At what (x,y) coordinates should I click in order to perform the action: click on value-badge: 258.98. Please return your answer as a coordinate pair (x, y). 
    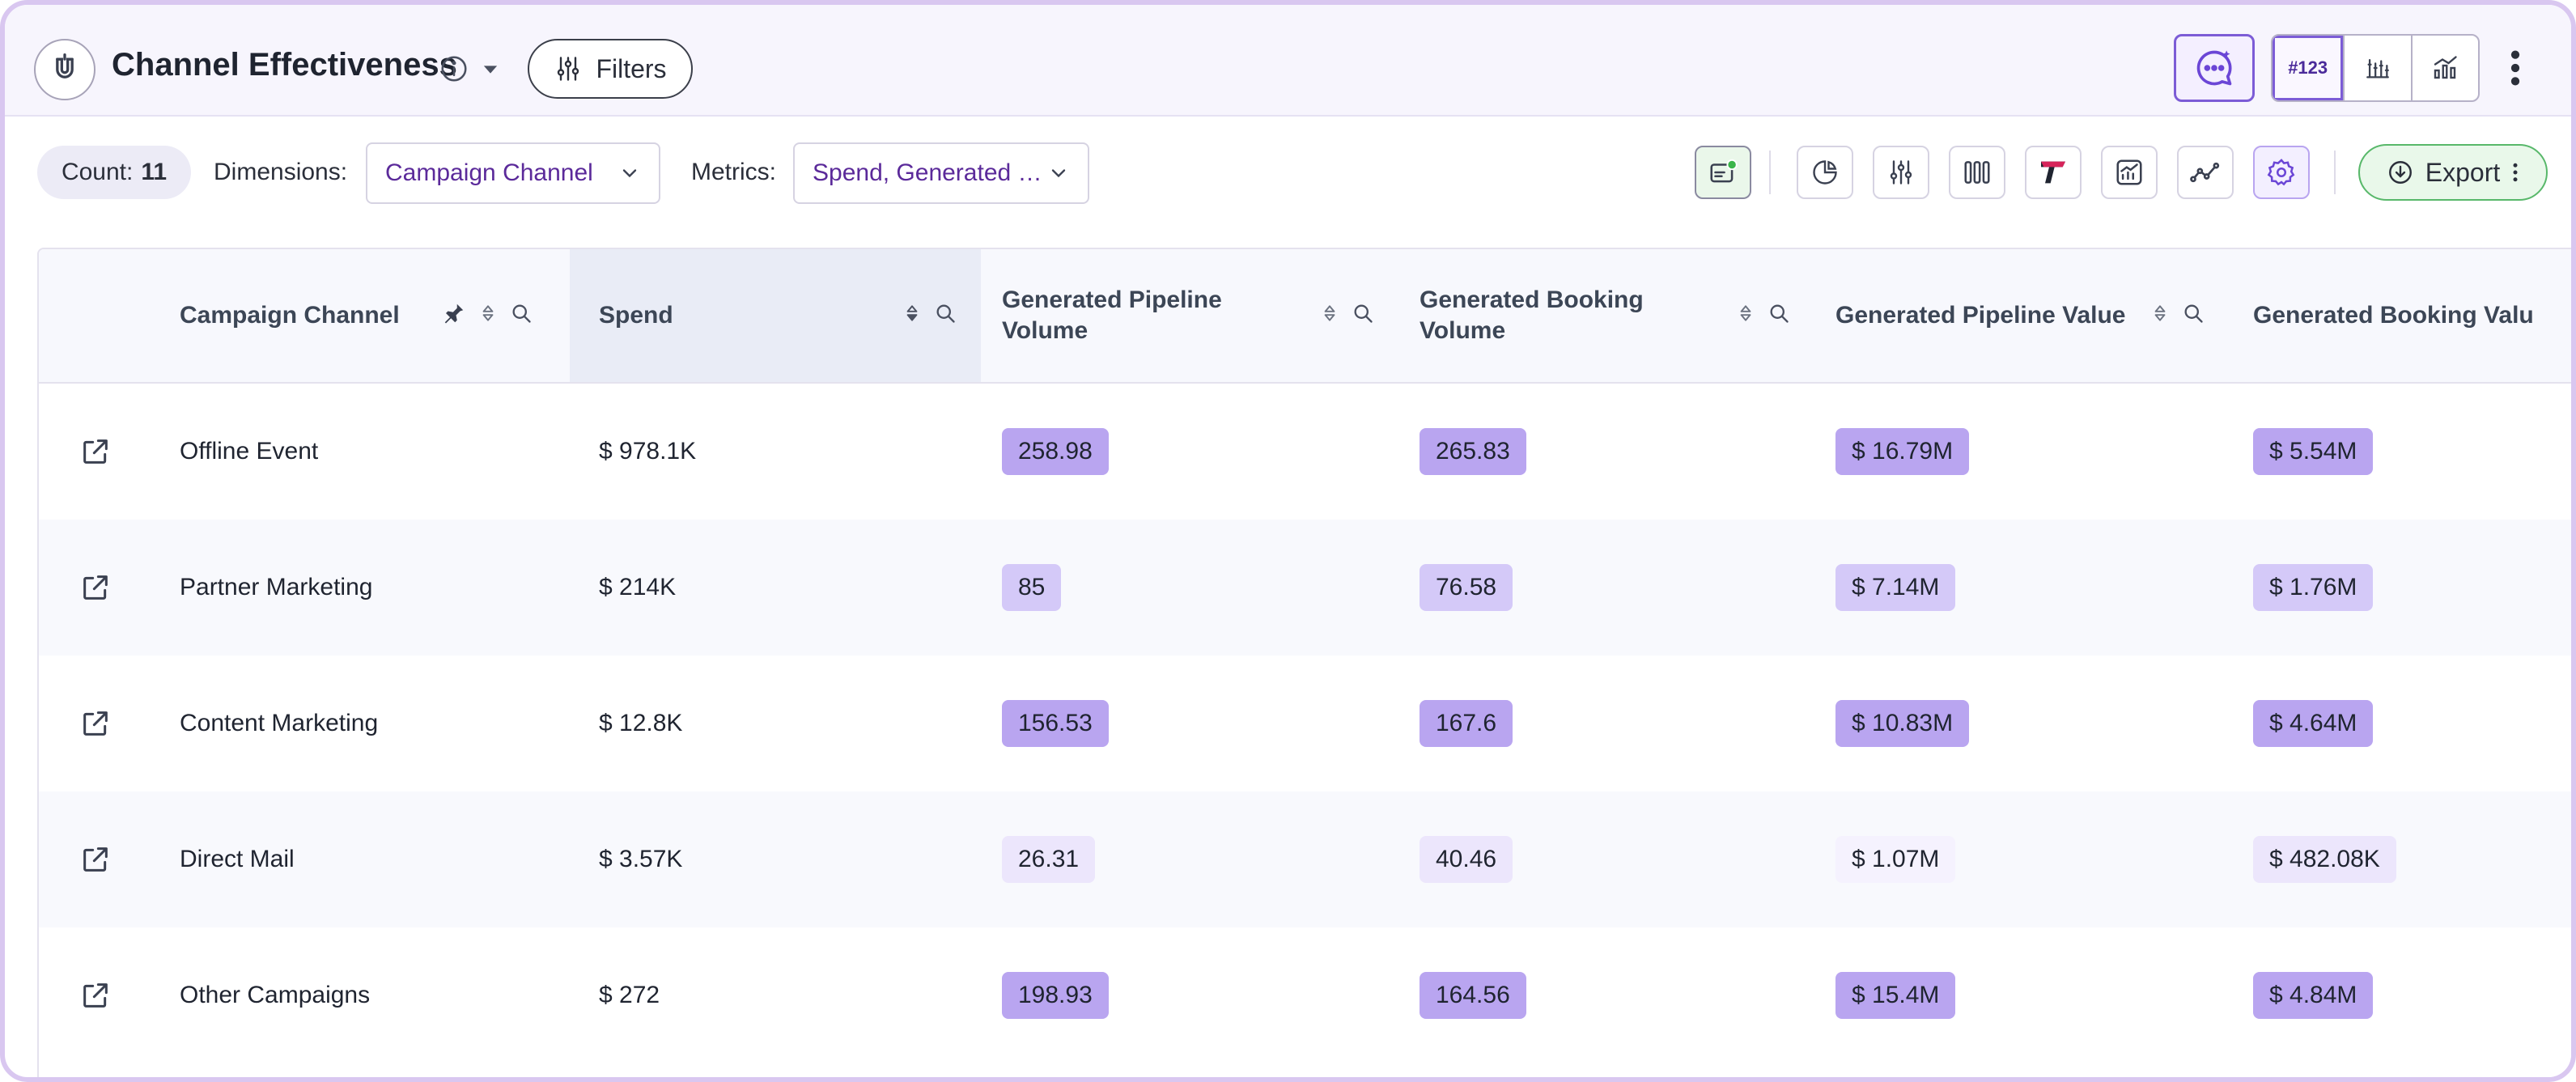
    Looking at the image, I should click on (1055, 451).